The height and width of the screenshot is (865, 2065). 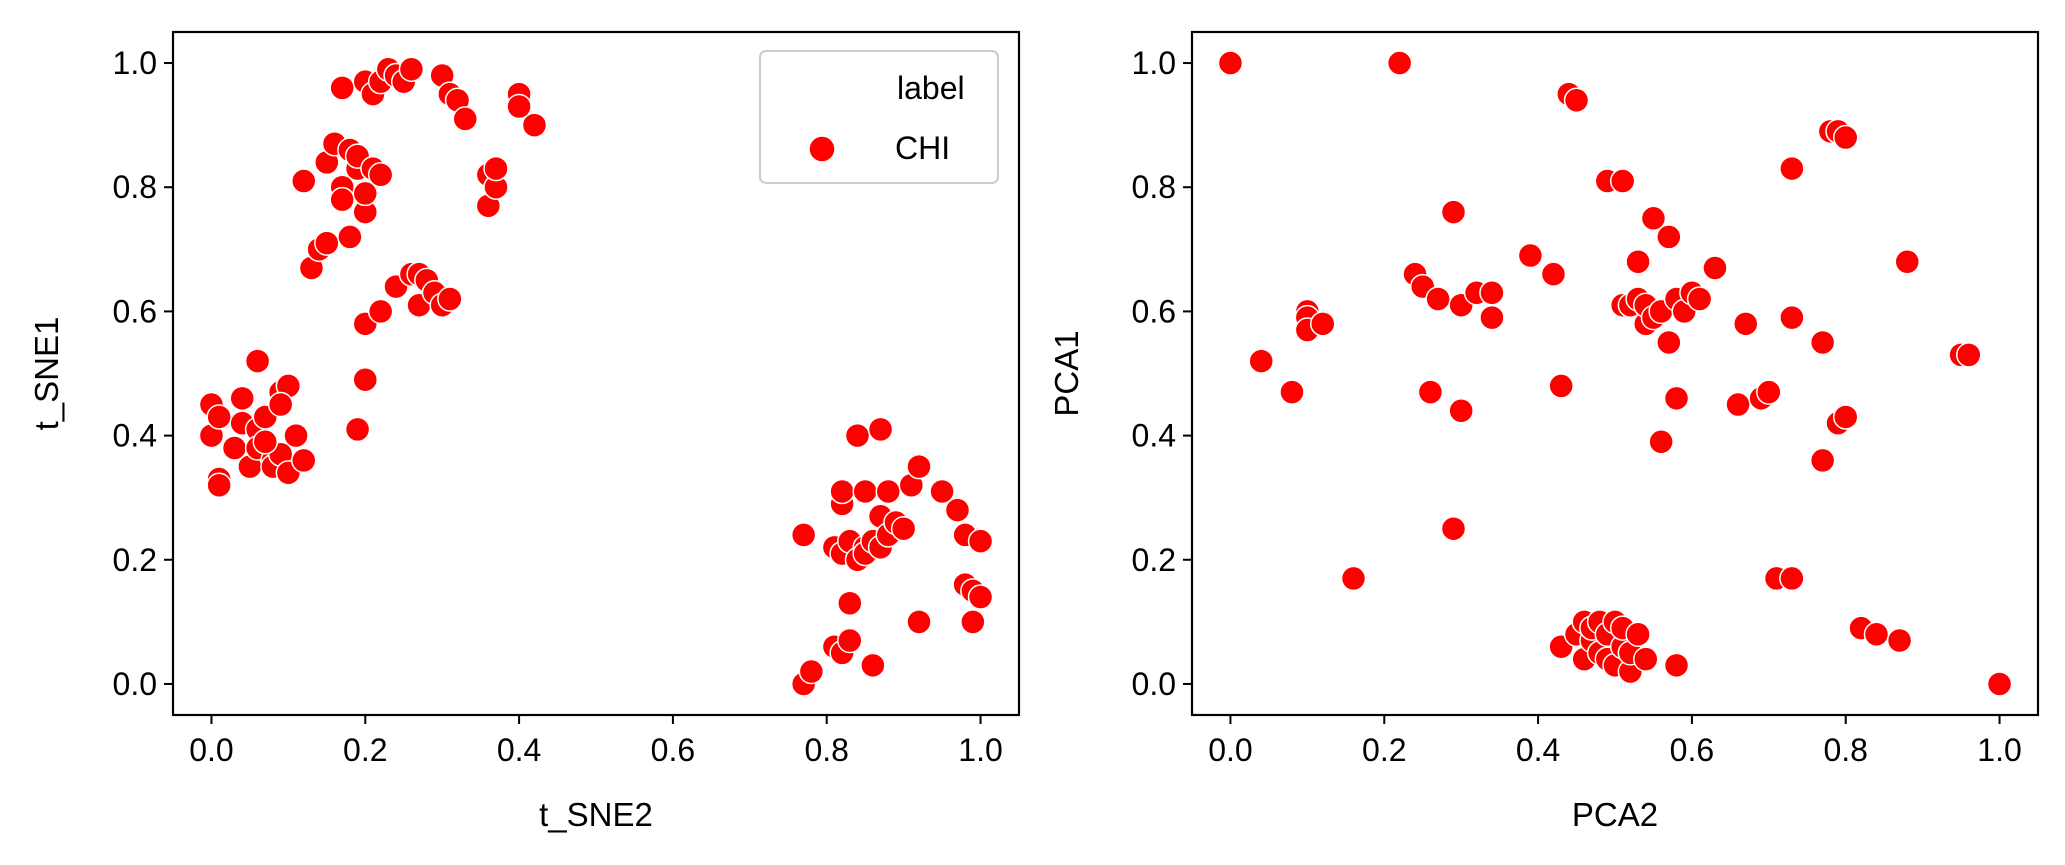 What do you see at coordinates (135, 311) in the screenshot?
I see `tsne-y-tick-label: 0.6` at bounding box center [135, 311].